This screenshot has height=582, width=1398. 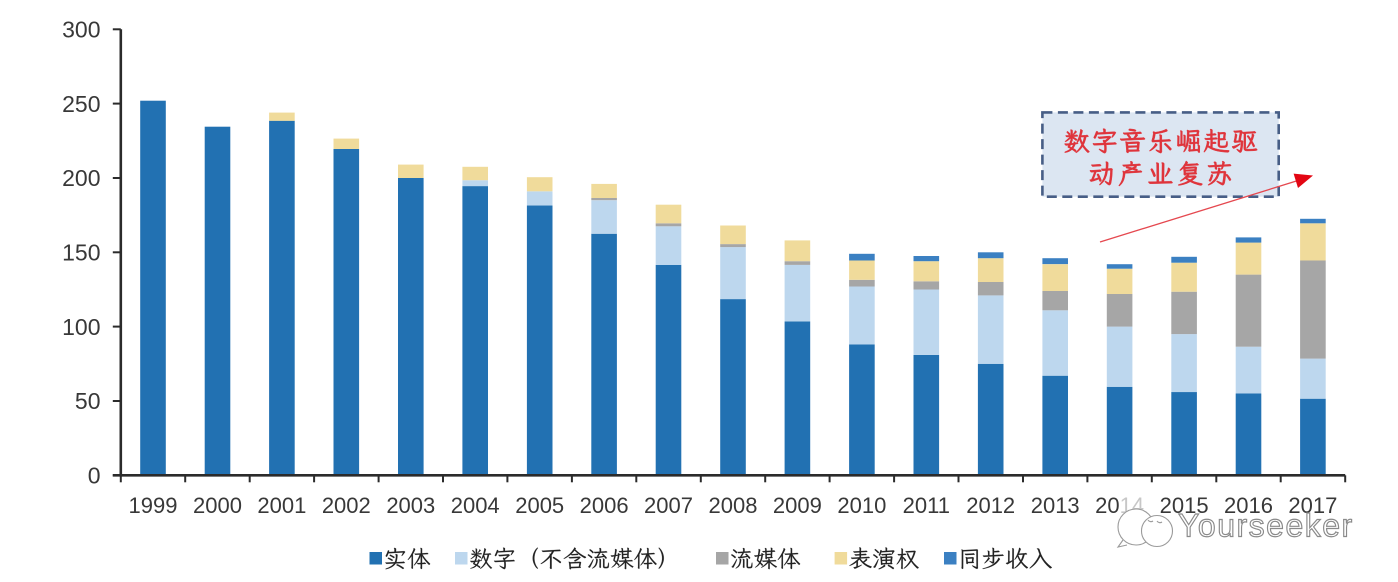 What do you see at coordinates (475, 505) in the screenshot?
I see `svg-text: 2004` at bounding box center [475, 505].